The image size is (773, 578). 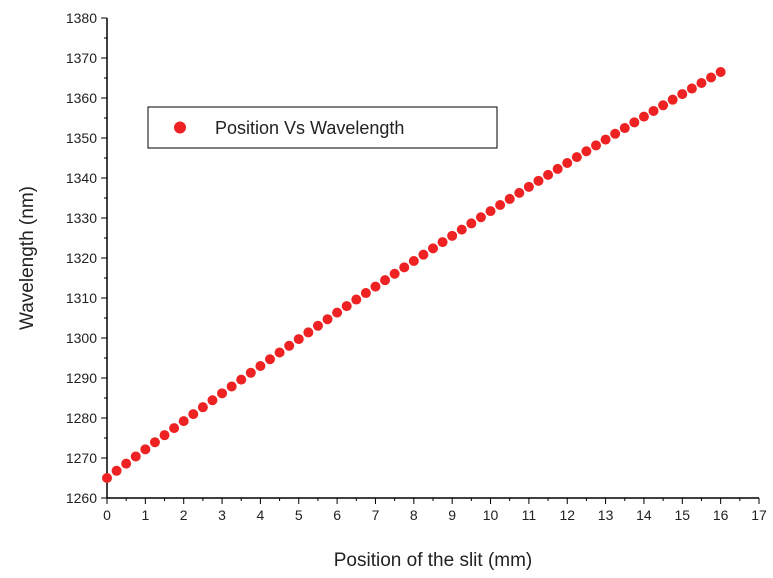 I want to click on y-tick-label: 1270, so click(x=81, y=458).